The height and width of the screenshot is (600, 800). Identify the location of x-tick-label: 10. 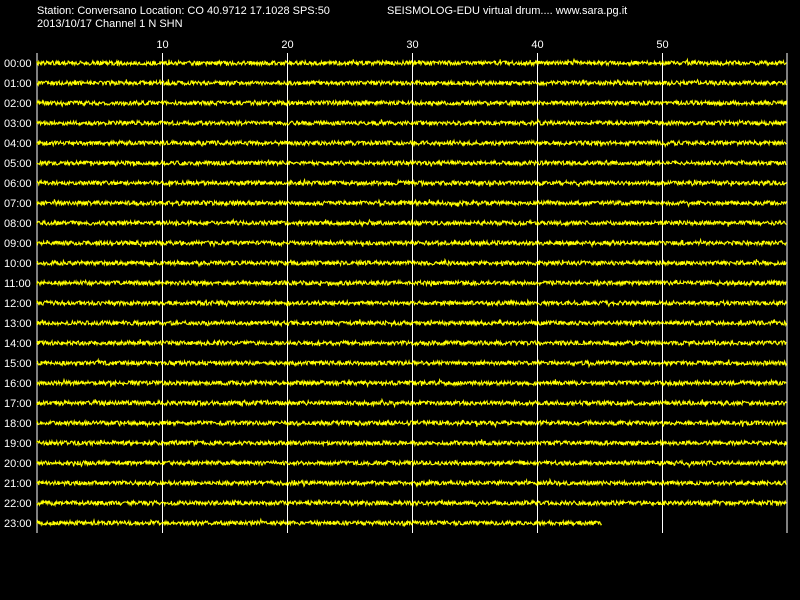
(162, 45).